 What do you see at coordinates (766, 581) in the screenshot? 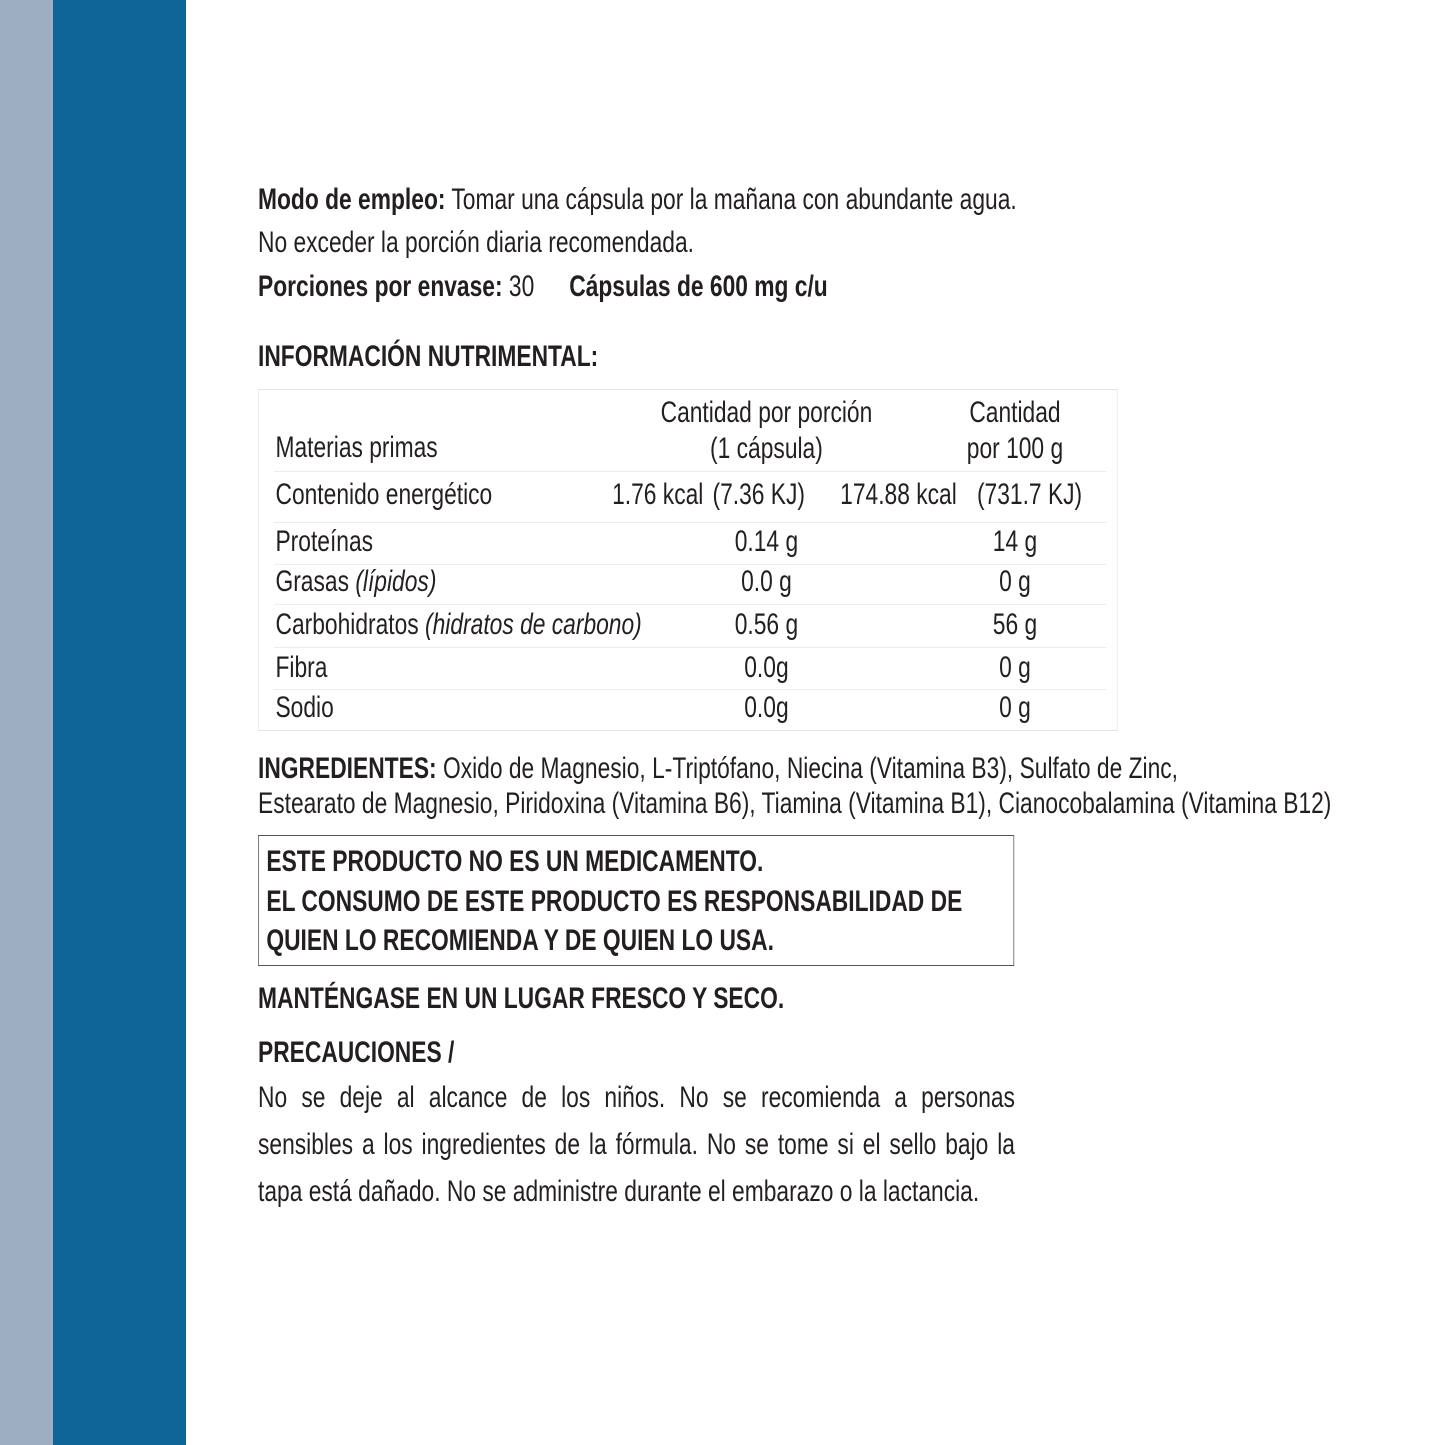
I see `row-portion: 0.0 g` at bounding box center [766, 581].